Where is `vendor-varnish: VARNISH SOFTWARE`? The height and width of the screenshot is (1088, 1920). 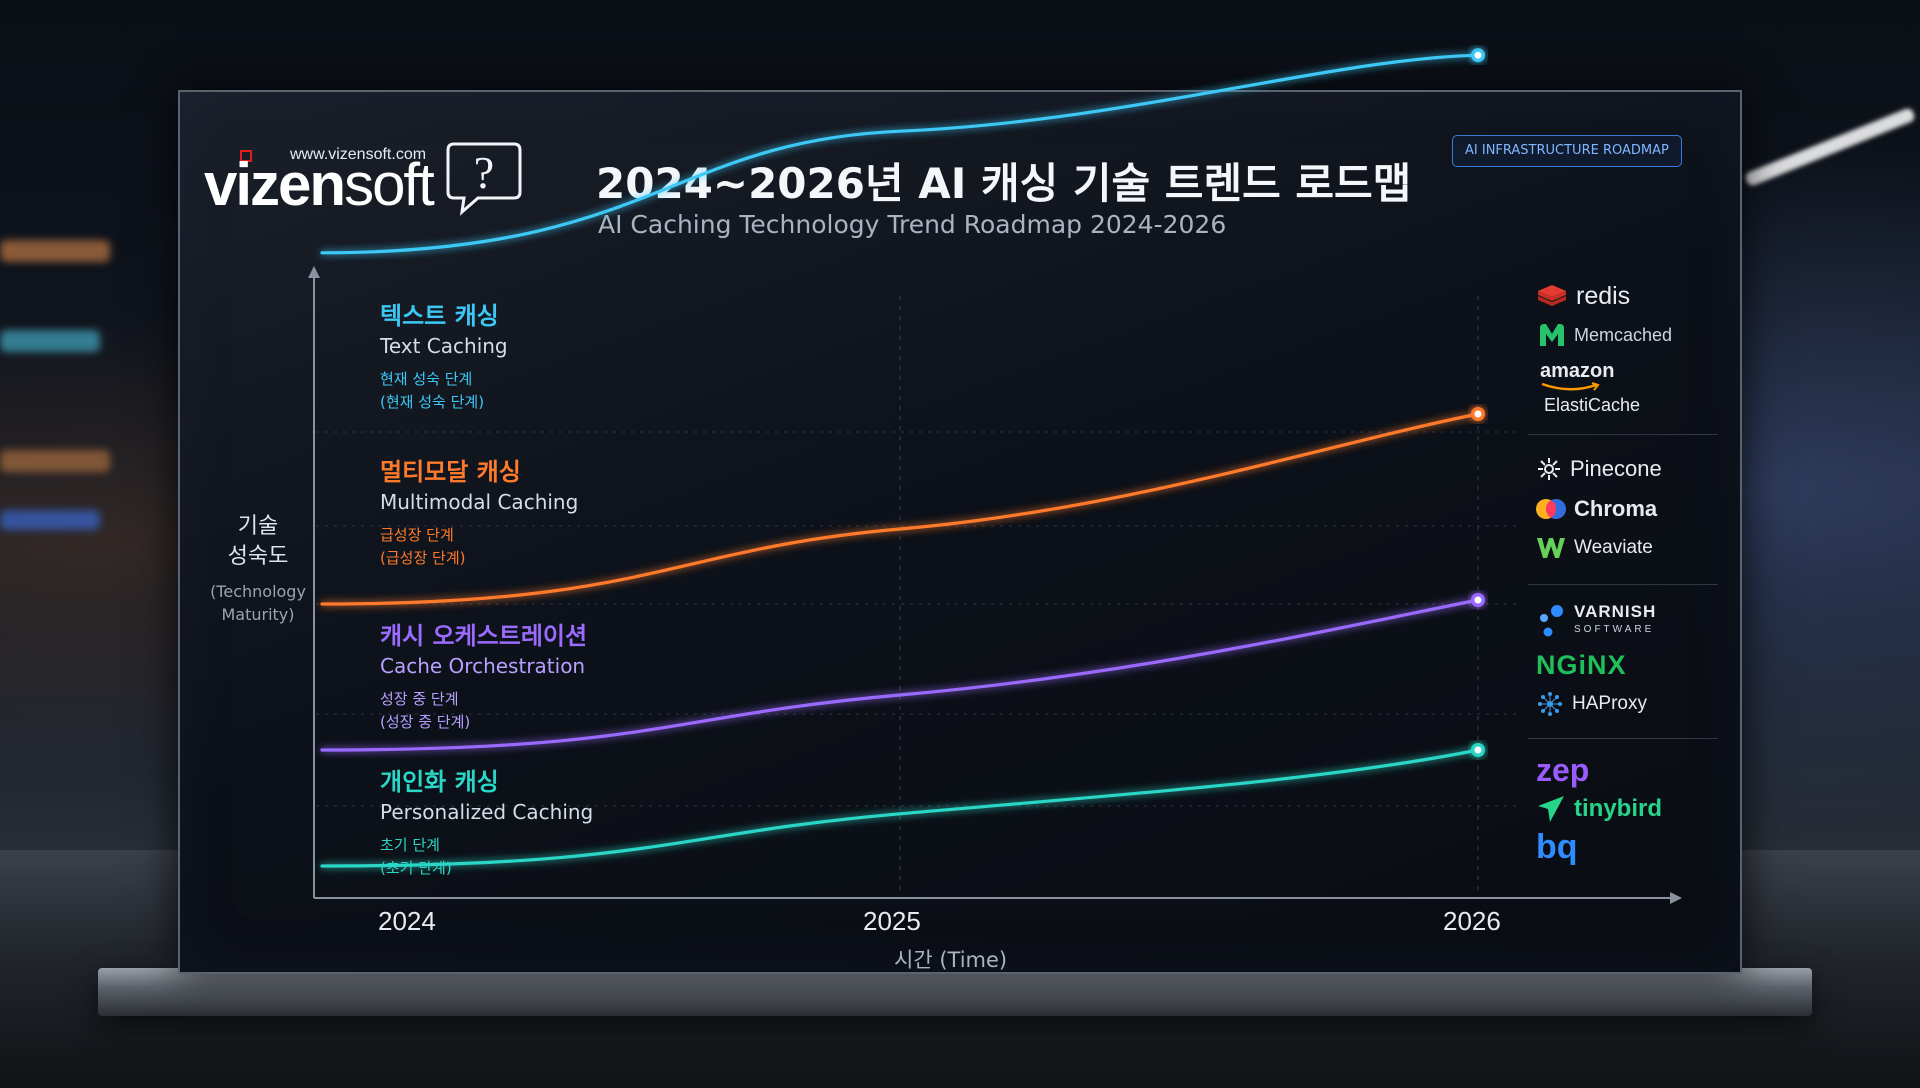
vendor-varnish: VARNISH SOFTWARE is located at coordinates (1596, 620).